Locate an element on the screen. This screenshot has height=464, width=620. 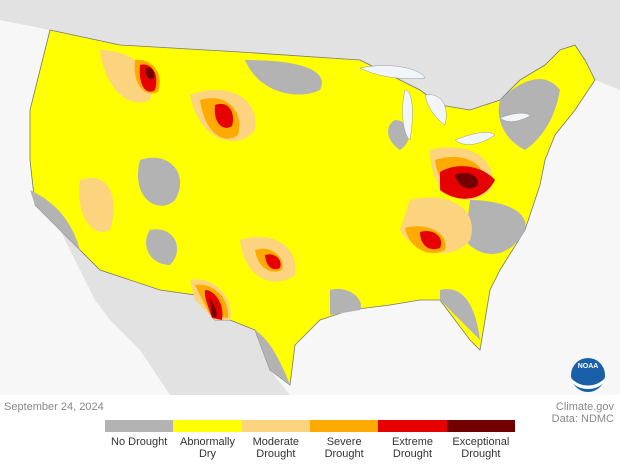
legend-label: Abnormally Dry is located at coordinates (207, 448).